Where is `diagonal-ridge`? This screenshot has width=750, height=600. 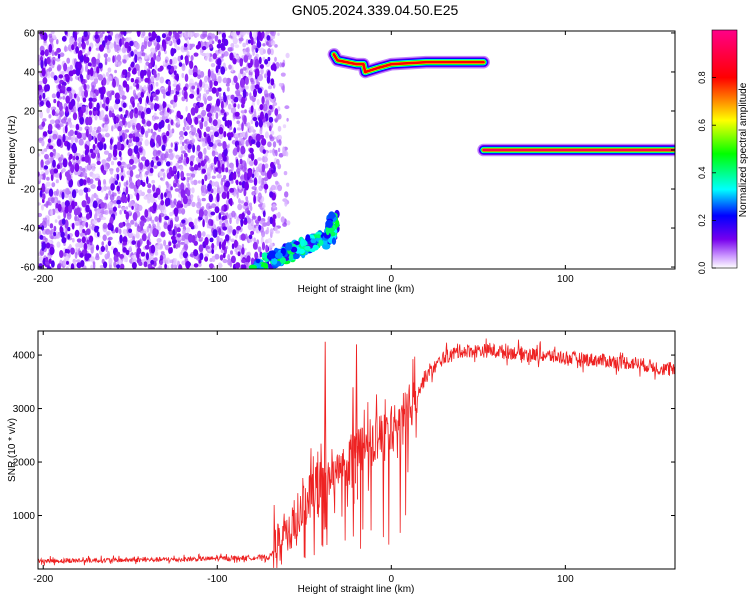
diagonal-ridge is located at coordinates (294, 239).